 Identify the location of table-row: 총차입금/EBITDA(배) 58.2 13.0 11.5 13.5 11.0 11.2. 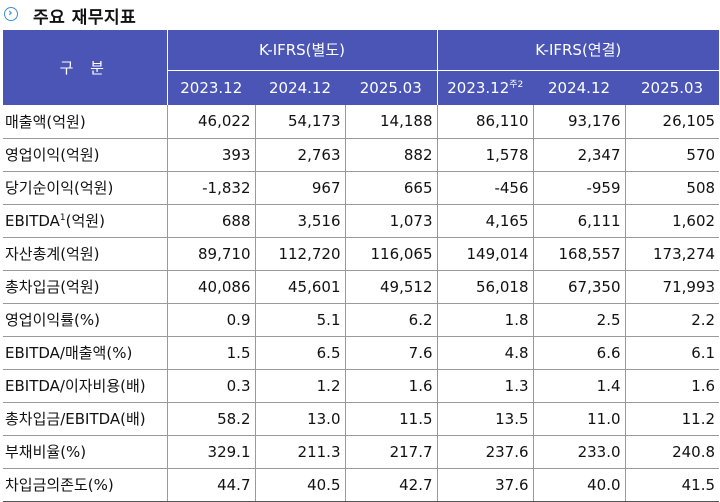
(361, 419).